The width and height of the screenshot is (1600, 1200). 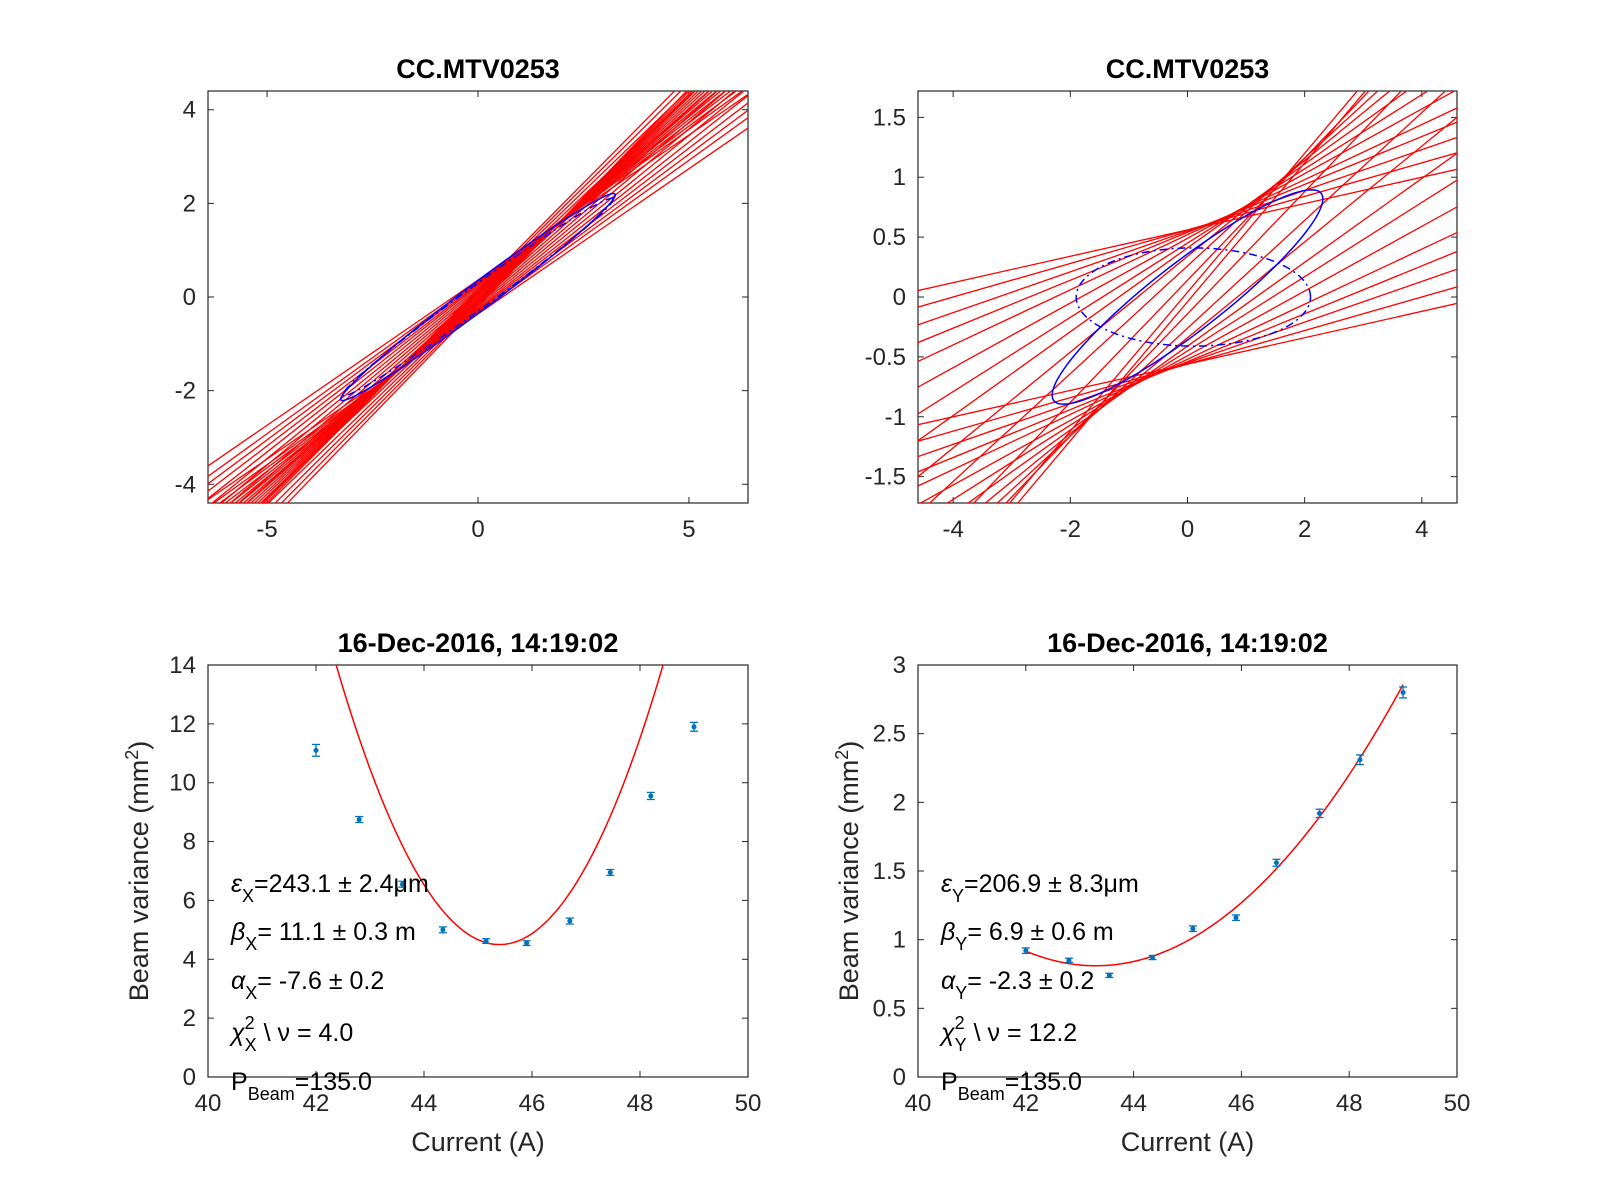 What do you see at coordinates (291, 1034) in the screenshot?
I see `fit-annotation: χ2 X \ ν = 4.0` at bounding box center [291, 1034].